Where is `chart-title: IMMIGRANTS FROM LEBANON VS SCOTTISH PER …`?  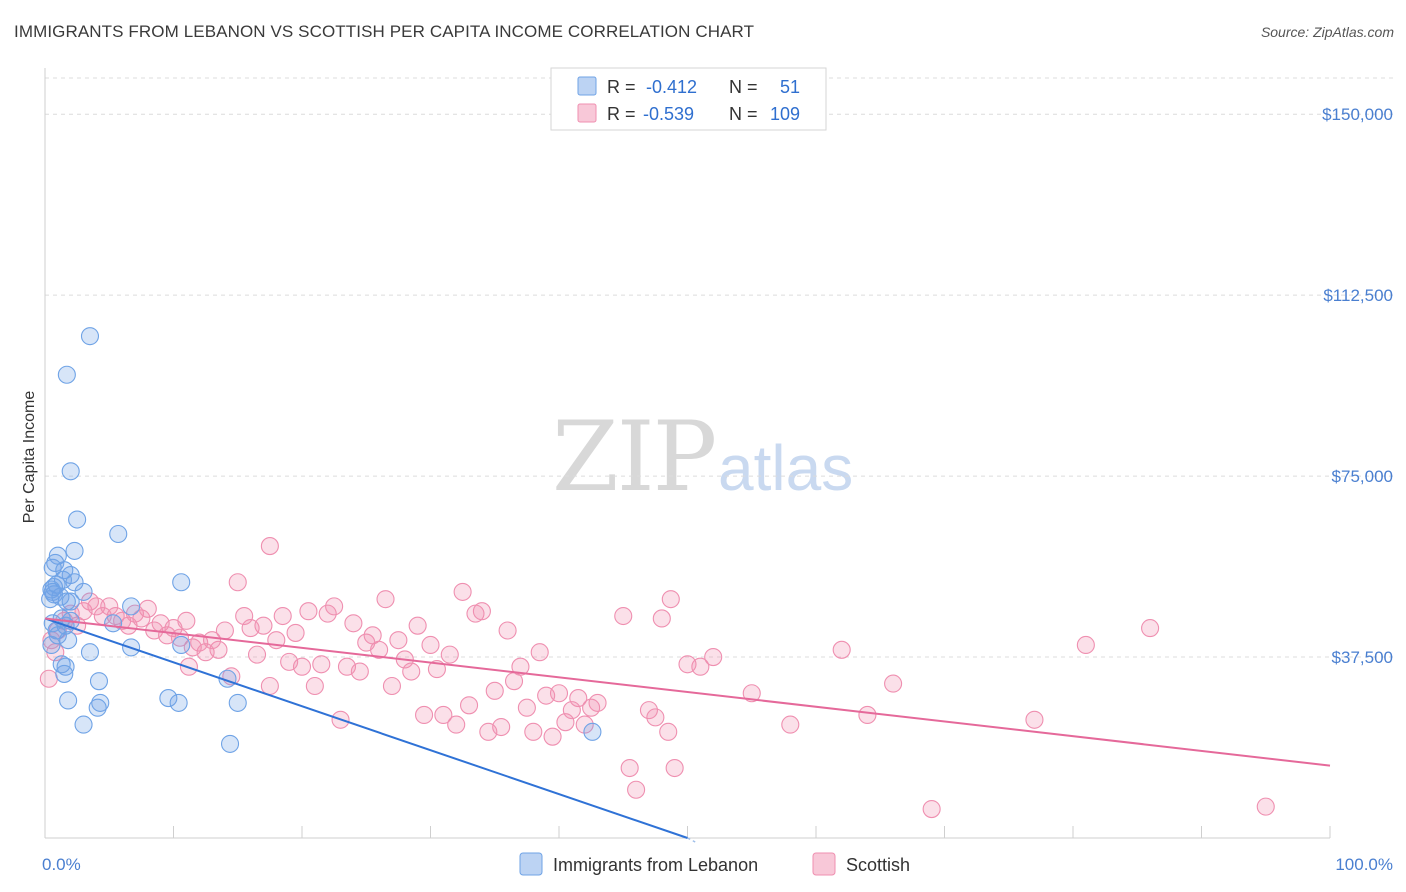 chart-title: IMMIGRANTS FROM LEBANON VS SCOTTISH PER … is located at coordinates (384, 31).